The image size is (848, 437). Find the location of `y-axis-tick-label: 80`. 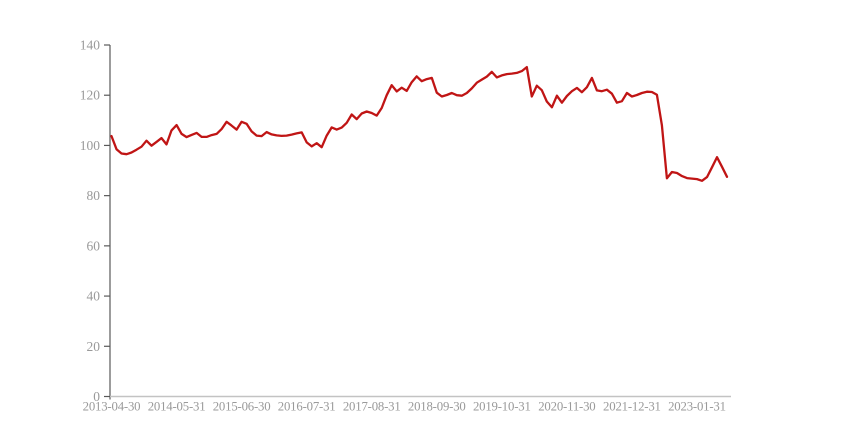

y-axis-tick-label: 80 is located at coordinates (94, 195).